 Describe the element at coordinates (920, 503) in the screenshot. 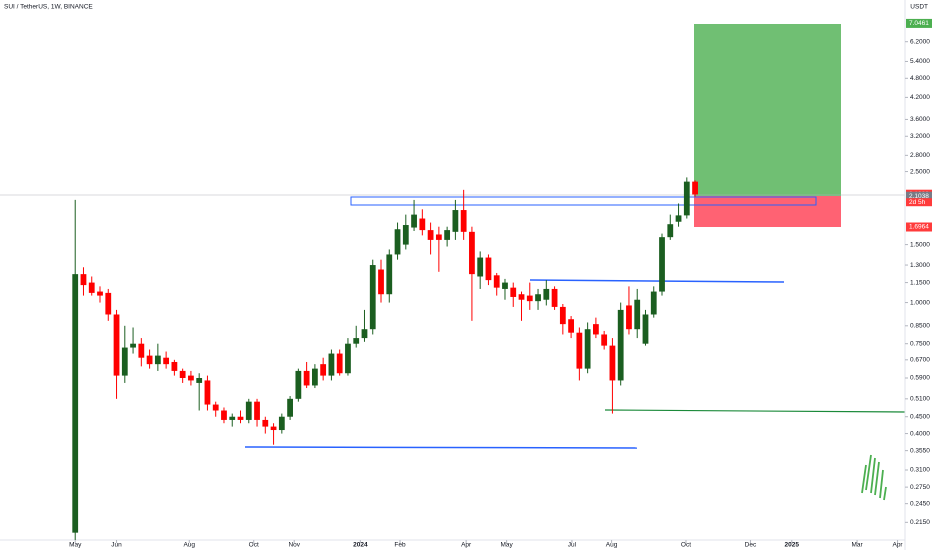

I see `y-tick-label: 0.2450` at that location.